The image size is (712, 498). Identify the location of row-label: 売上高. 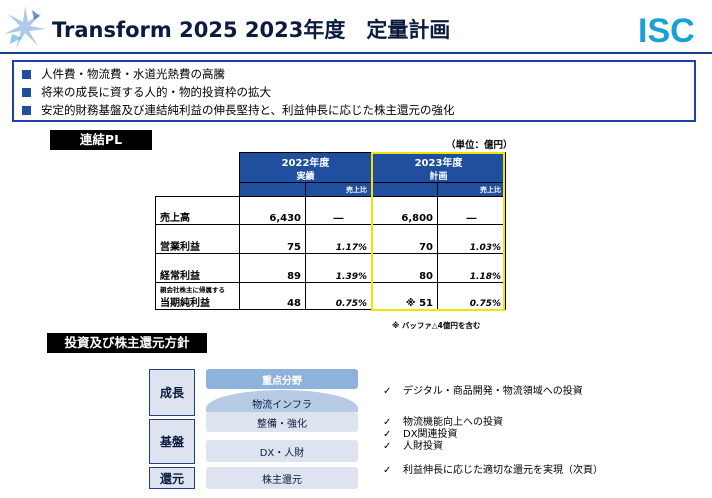
(197, 210).